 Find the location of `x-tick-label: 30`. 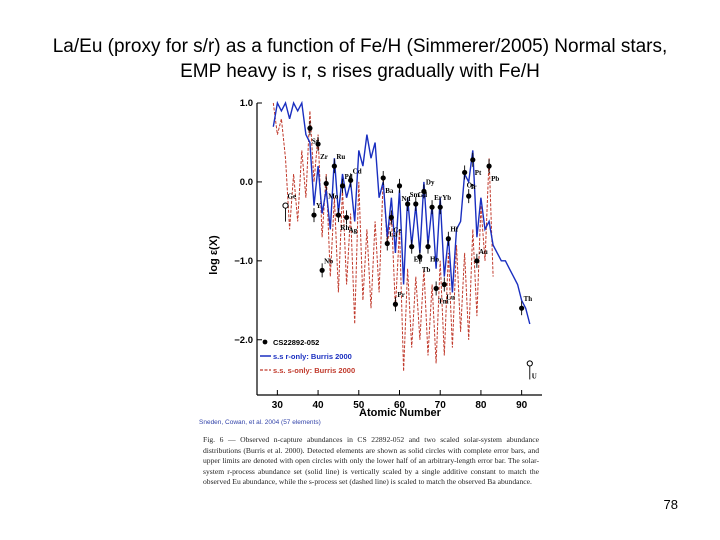

x-tick-label: 30 is located at coordinates (278, 405).